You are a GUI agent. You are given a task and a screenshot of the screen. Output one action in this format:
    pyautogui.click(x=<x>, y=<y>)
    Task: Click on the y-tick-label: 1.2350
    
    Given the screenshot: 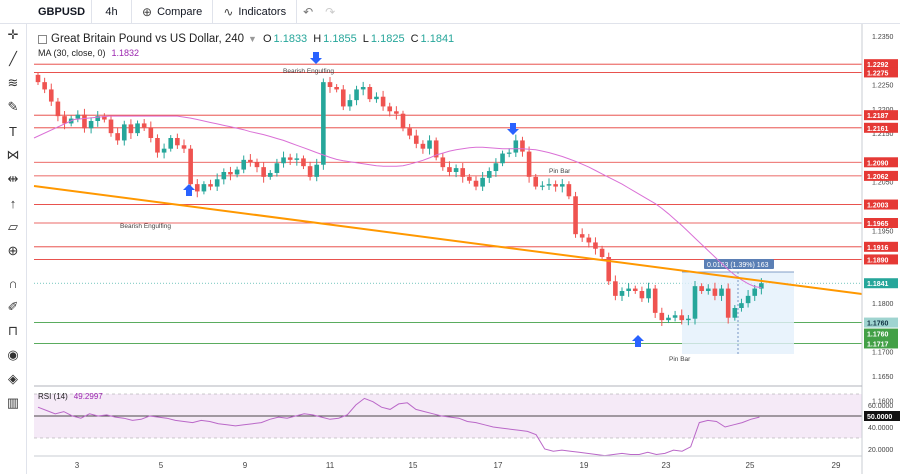 What is the action you would take?
    pyautogui.click(x=883, y=37)
    